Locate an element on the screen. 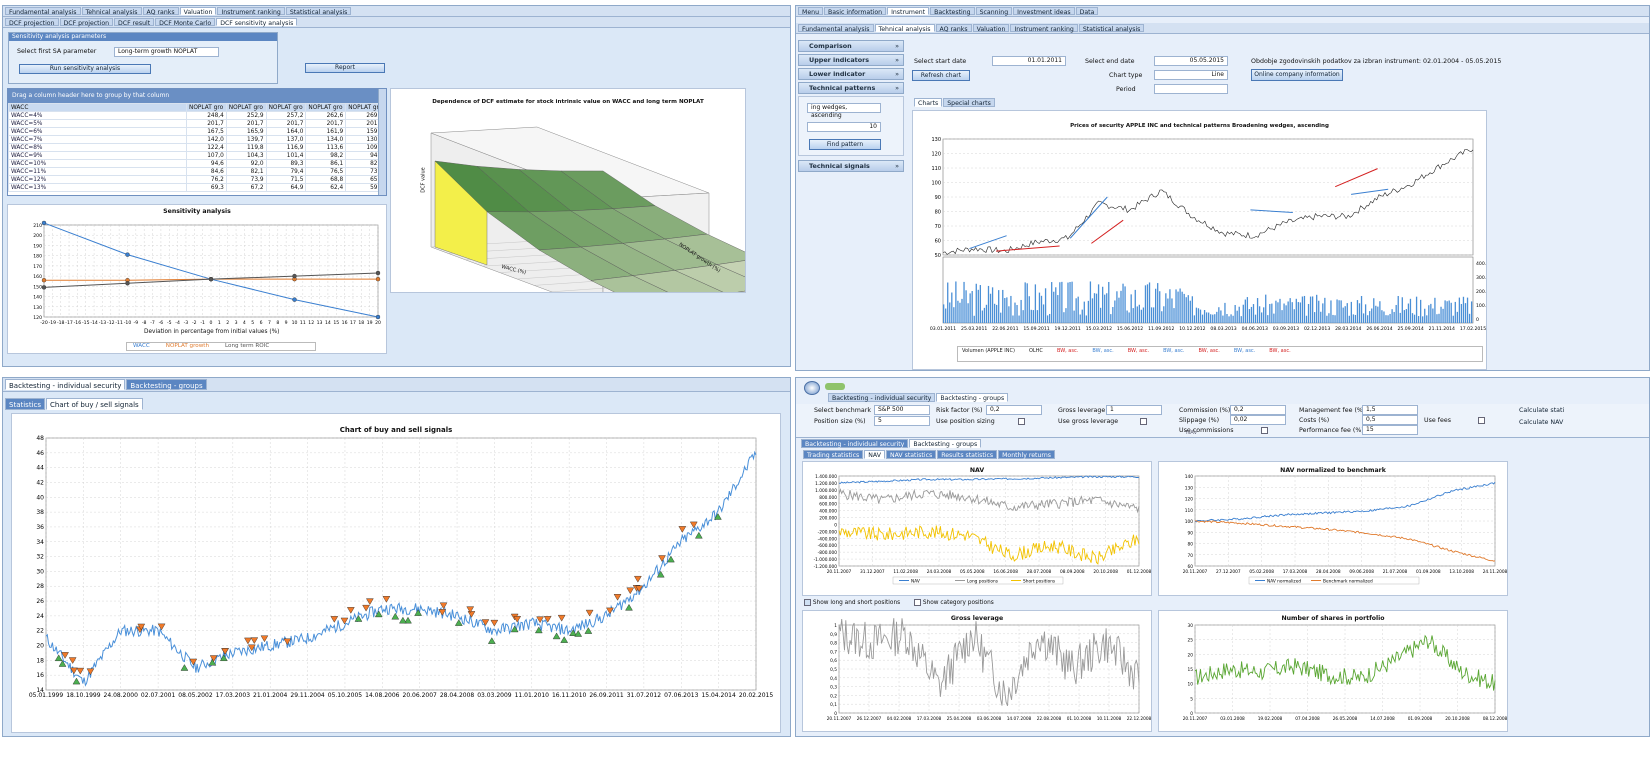 This screenshot has width=1650, height=774. buy-signal is located at coordinates (588, 630).